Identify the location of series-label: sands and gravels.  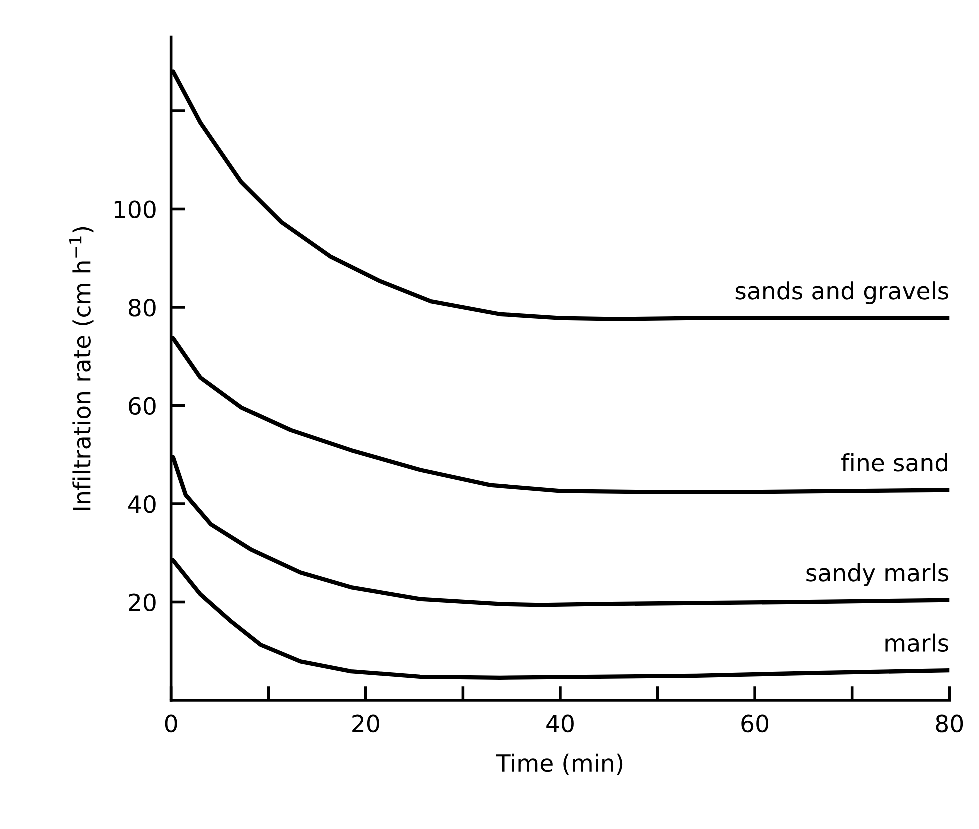
(842, 293).